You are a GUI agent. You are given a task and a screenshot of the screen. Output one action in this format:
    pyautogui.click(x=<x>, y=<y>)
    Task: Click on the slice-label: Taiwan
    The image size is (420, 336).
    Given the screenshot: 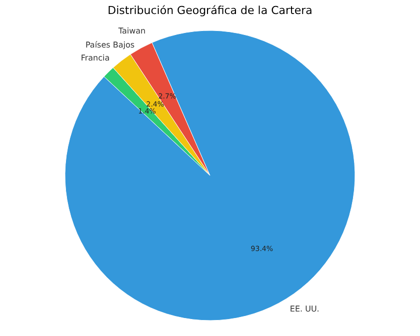 What is the action you would take?
    pyautogui.click(x=131, y=31)
    